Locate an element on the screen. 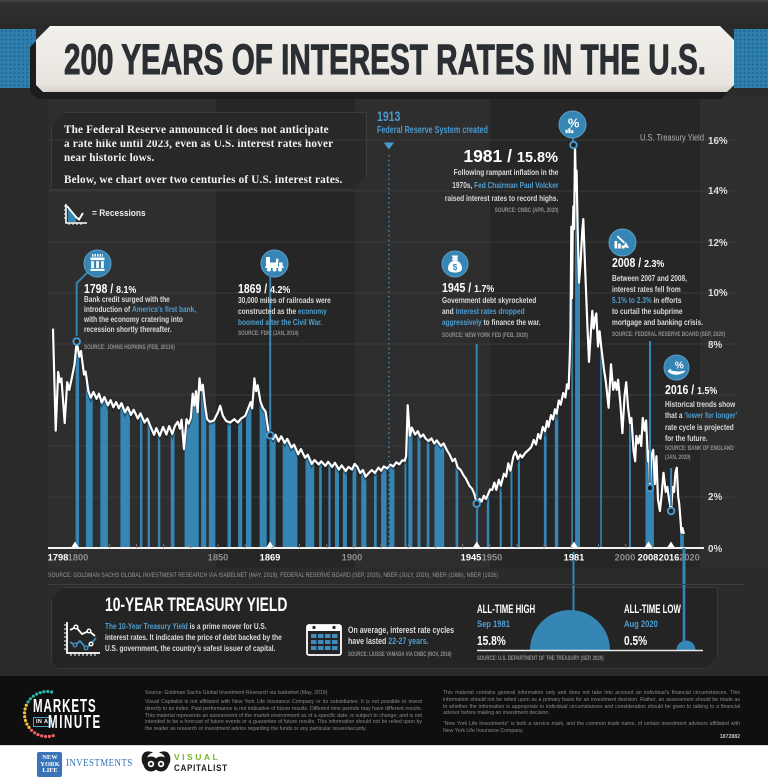 This screenshot has height=784, width=768. svg-text: 0% is located at coordinates (715, 549).